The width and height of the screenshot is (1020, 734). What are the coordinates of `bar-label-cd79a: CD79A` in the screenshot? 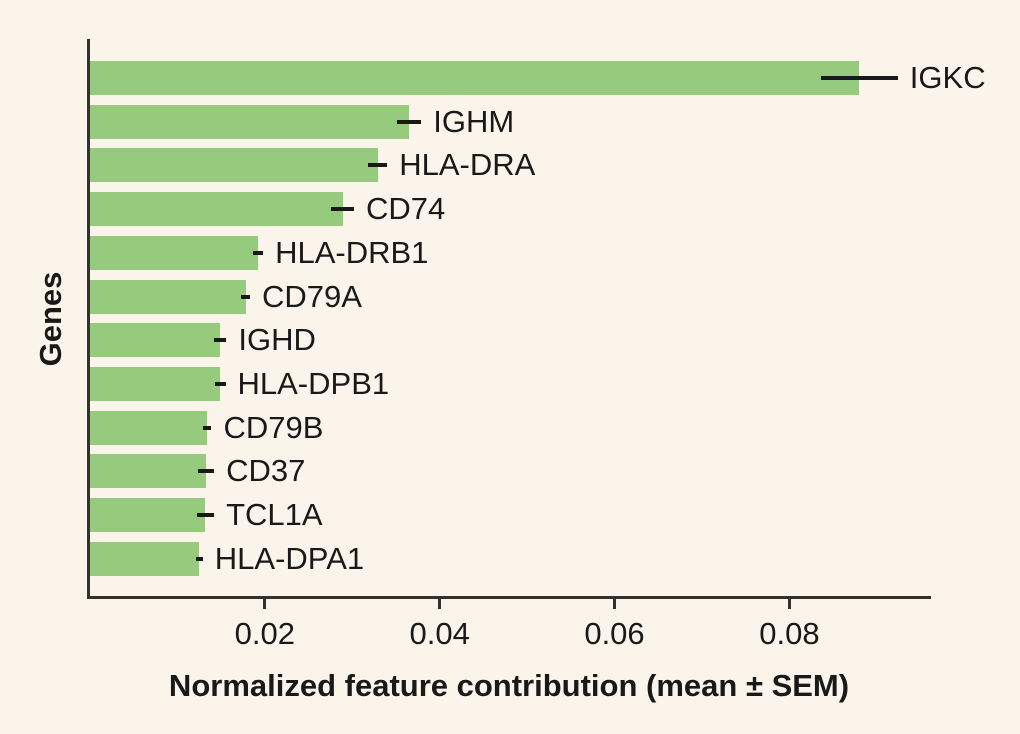 It's located at (312, 296).